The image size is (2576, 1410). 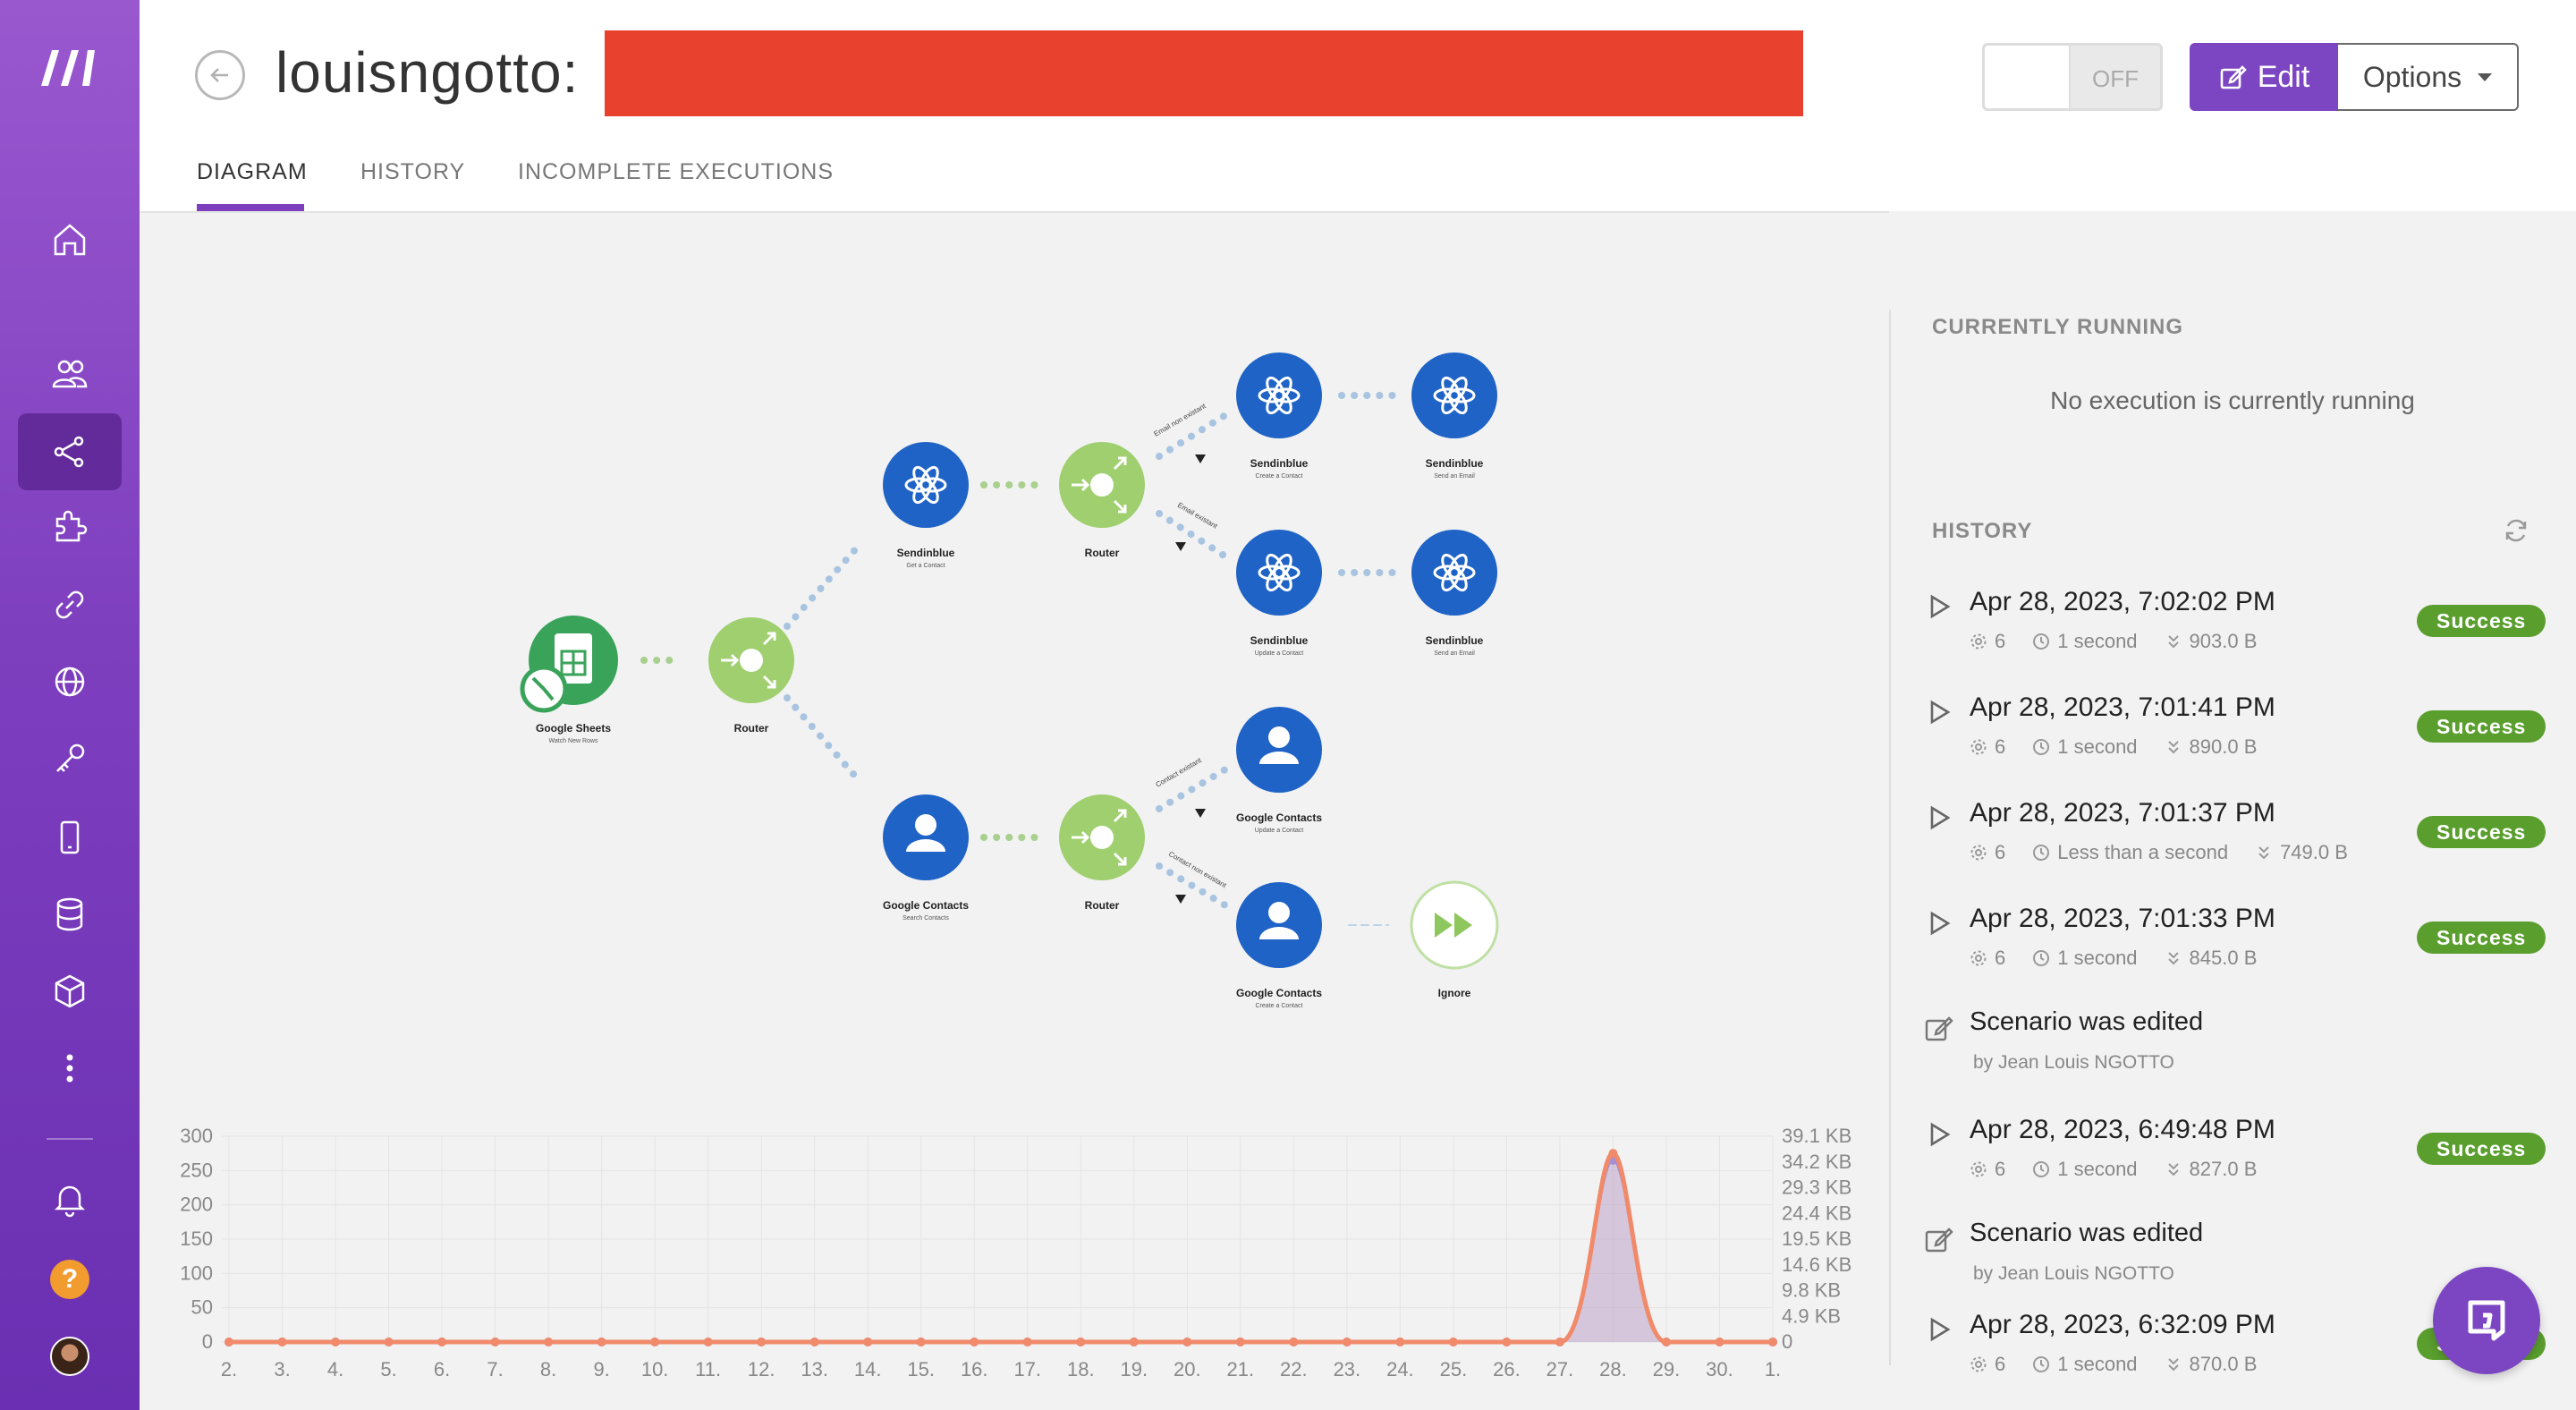 I want to click on node-google-contacts: Google Contacts Create a Contact, so click(x=1279, y=946).